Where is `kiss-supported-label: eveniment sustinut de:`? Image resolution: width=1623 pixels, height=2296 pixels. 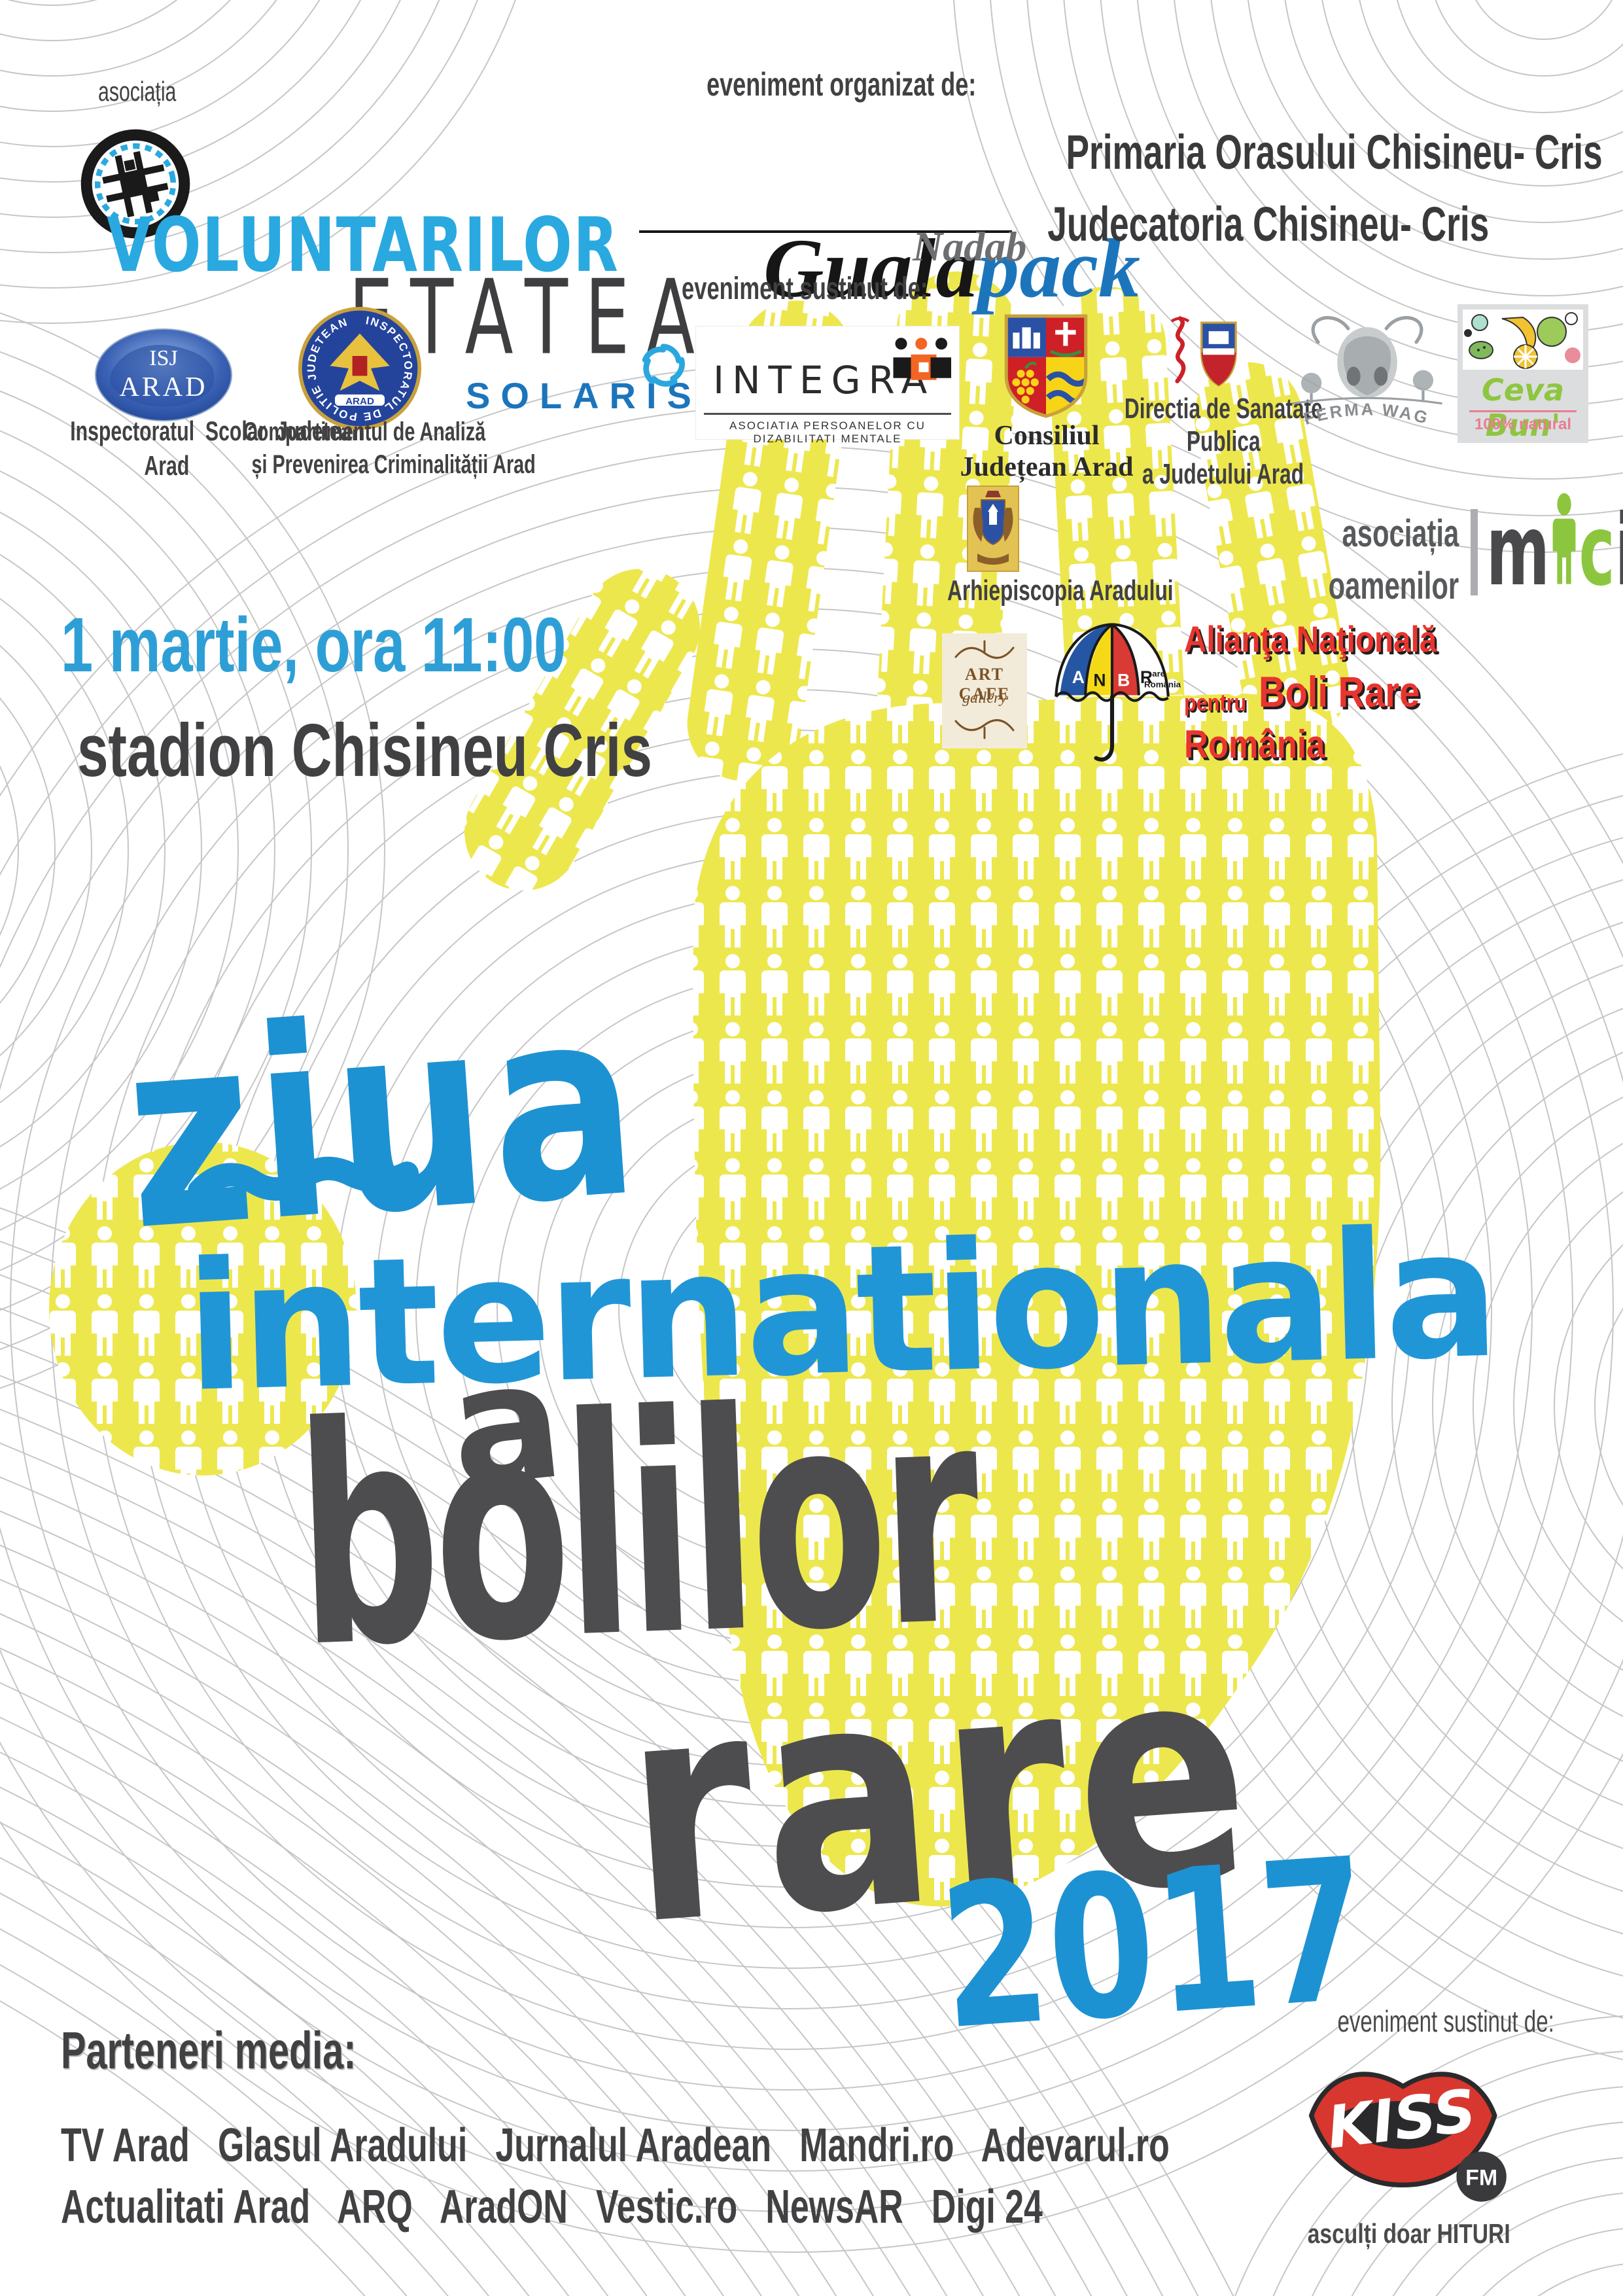
kiss-supported-label: eveniment sustinut de: is located at coordinates (1432, 2021).